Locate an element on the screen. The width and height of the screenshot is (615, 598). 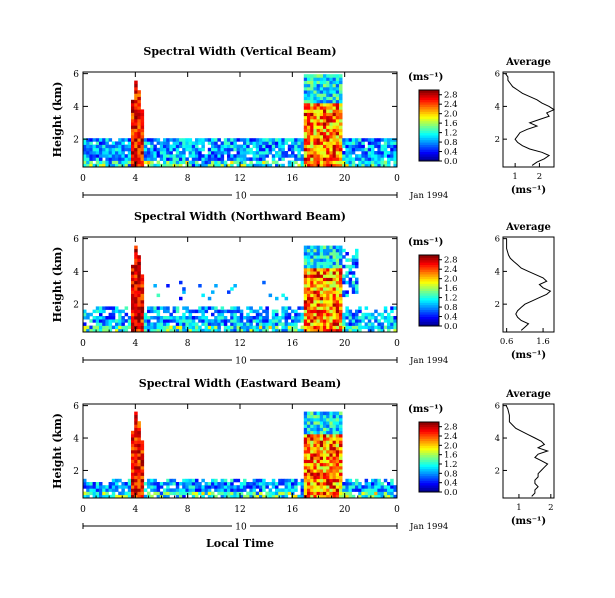
colorbar-tick-label: 0.4 is located at coordinates (451, 484).